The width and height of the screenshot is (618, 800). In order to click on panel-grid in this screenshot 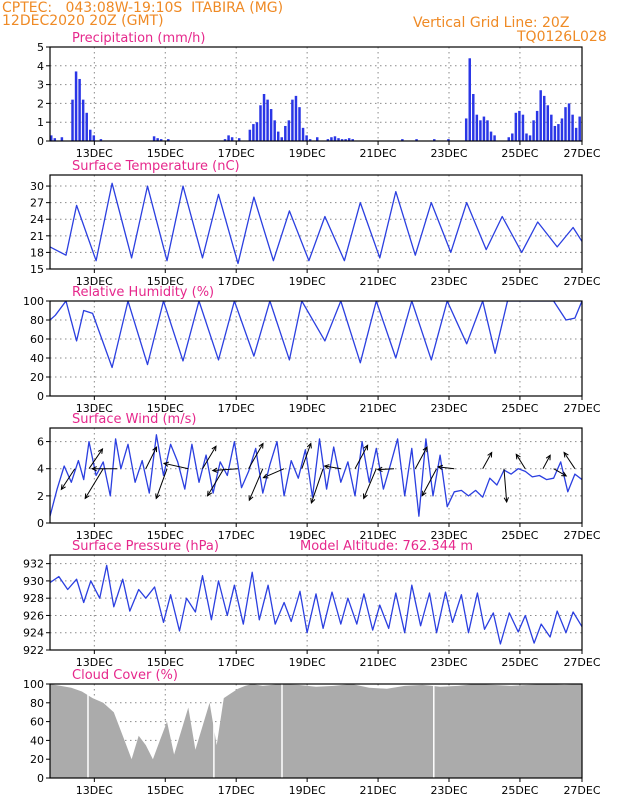, I will do `click(316, 602)`.